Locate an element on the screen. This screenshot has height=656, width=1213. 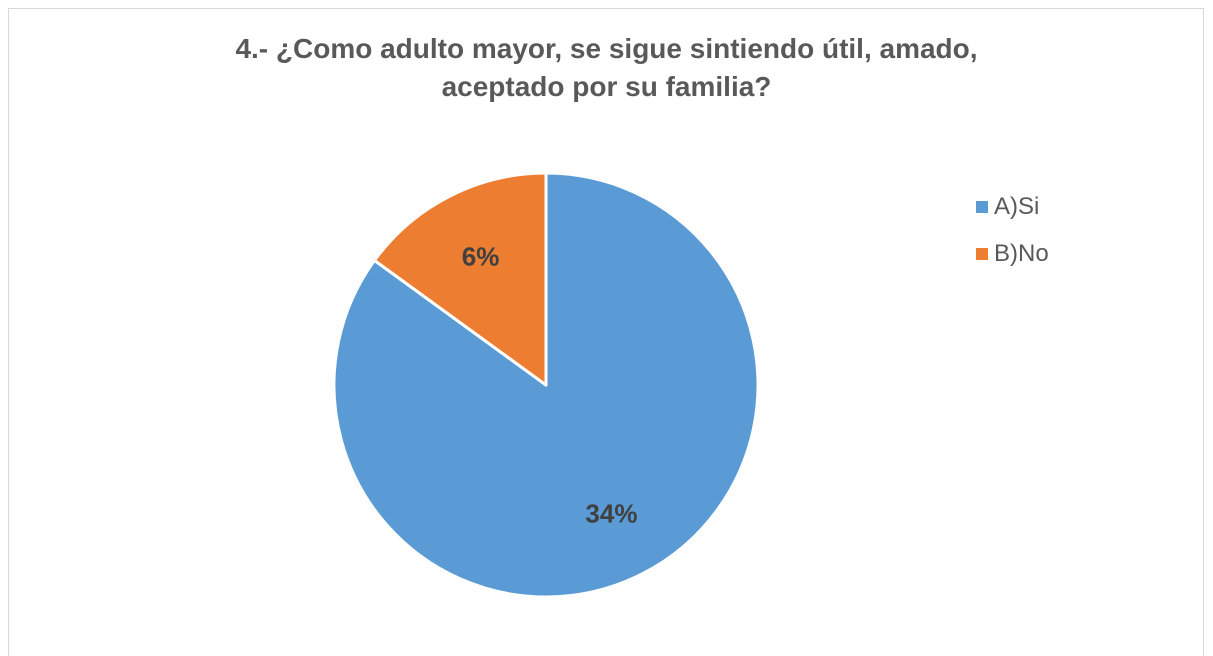
pie-slice-no is located at coordinates (460, 279).